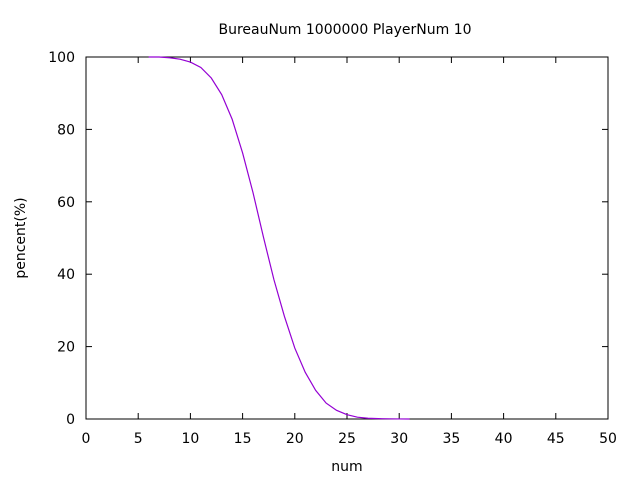 The width and height of the screenshot is (640, 480). I want to click on x-tick-label: 50, so click(608, 439).